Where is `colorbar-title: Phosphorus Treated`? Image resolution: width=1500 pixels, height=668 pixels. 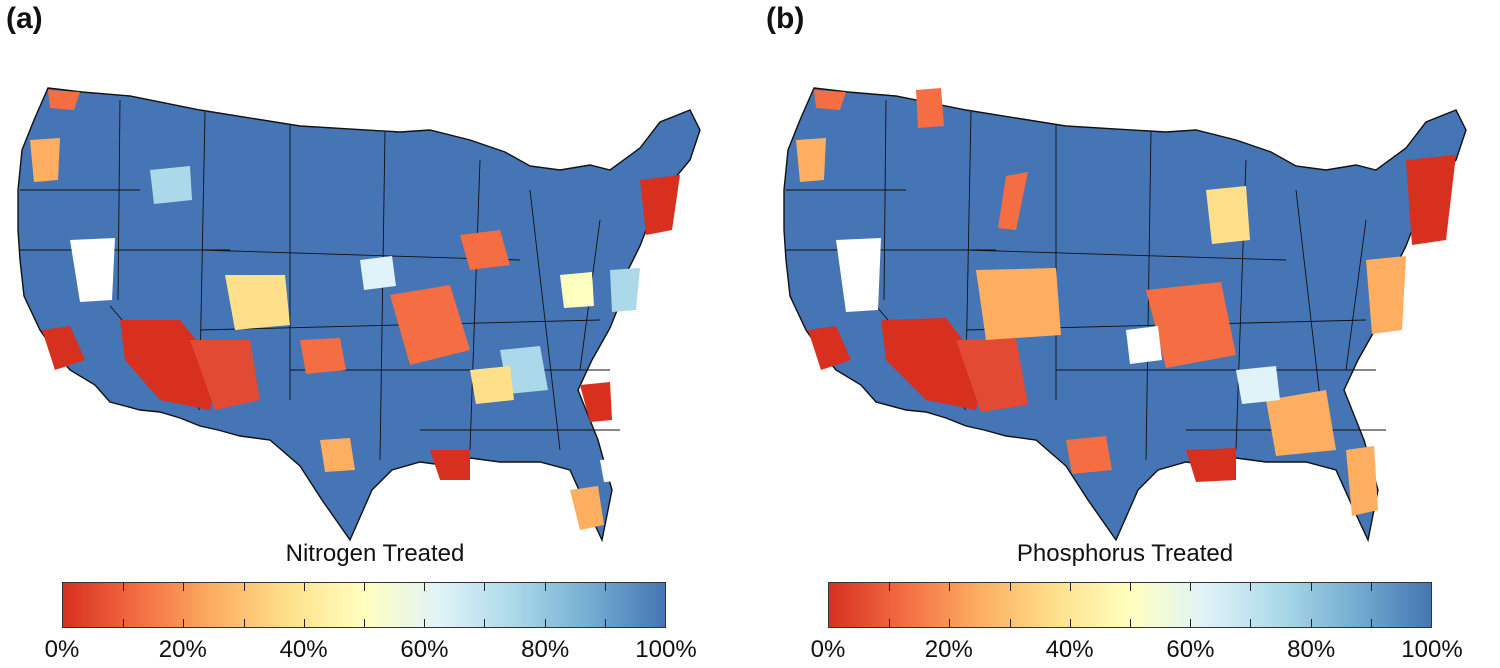
colorbar-title: Phosphorus Treated is located at coordinates (1125, 553).